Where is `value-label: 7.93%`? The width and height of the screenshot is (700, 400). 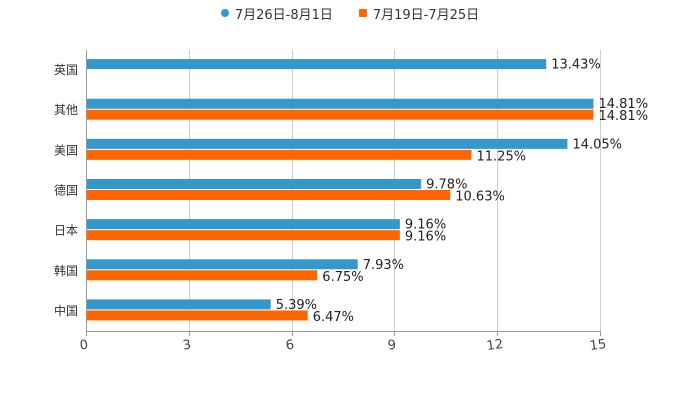
value-label: 7.93% is located at coordinates (383, 265).